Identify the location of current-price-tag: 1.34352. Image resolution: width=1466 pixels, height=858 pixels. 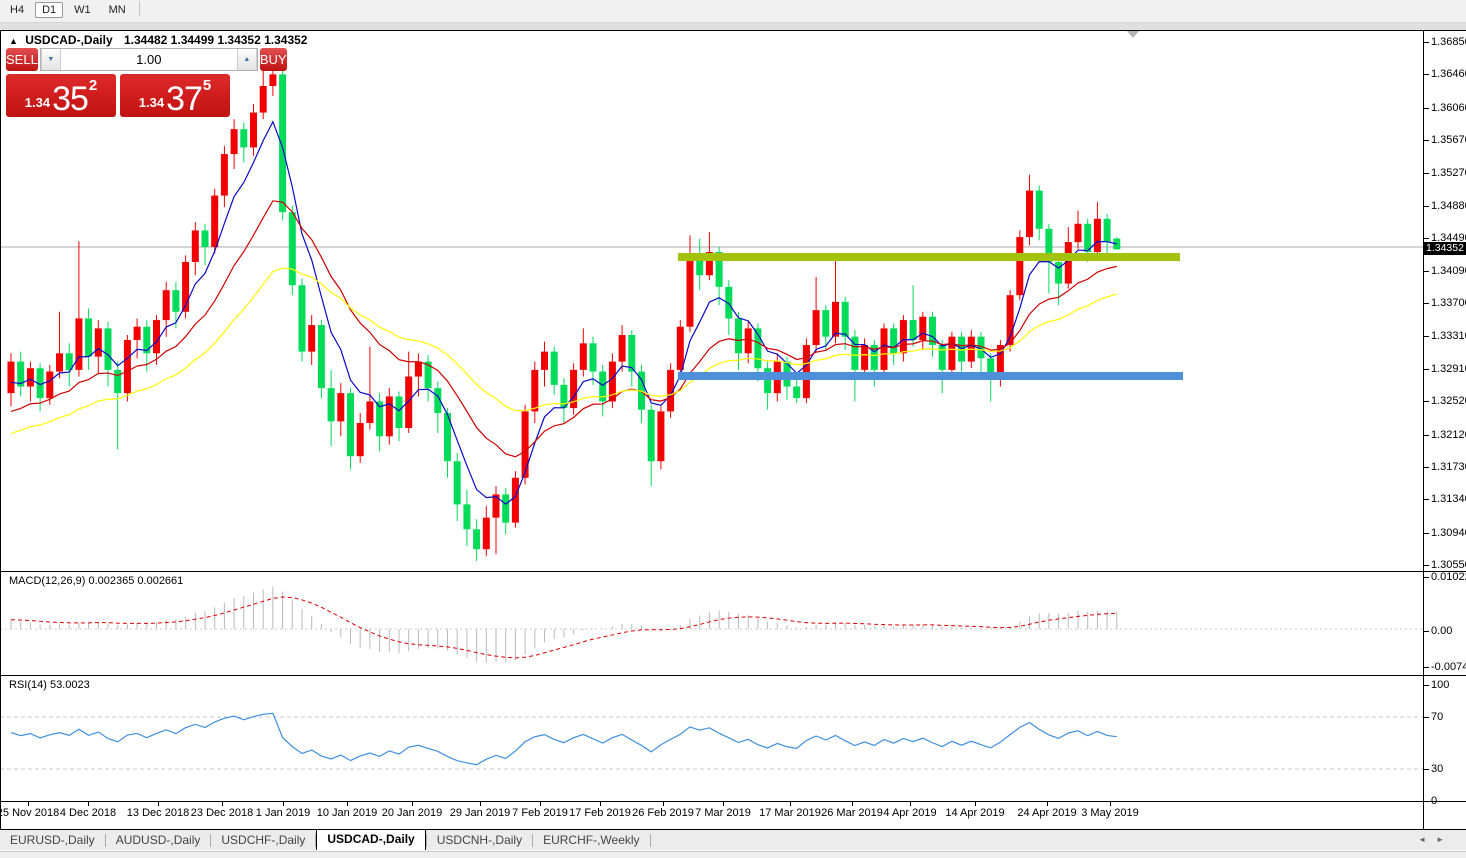
(1445, 248).